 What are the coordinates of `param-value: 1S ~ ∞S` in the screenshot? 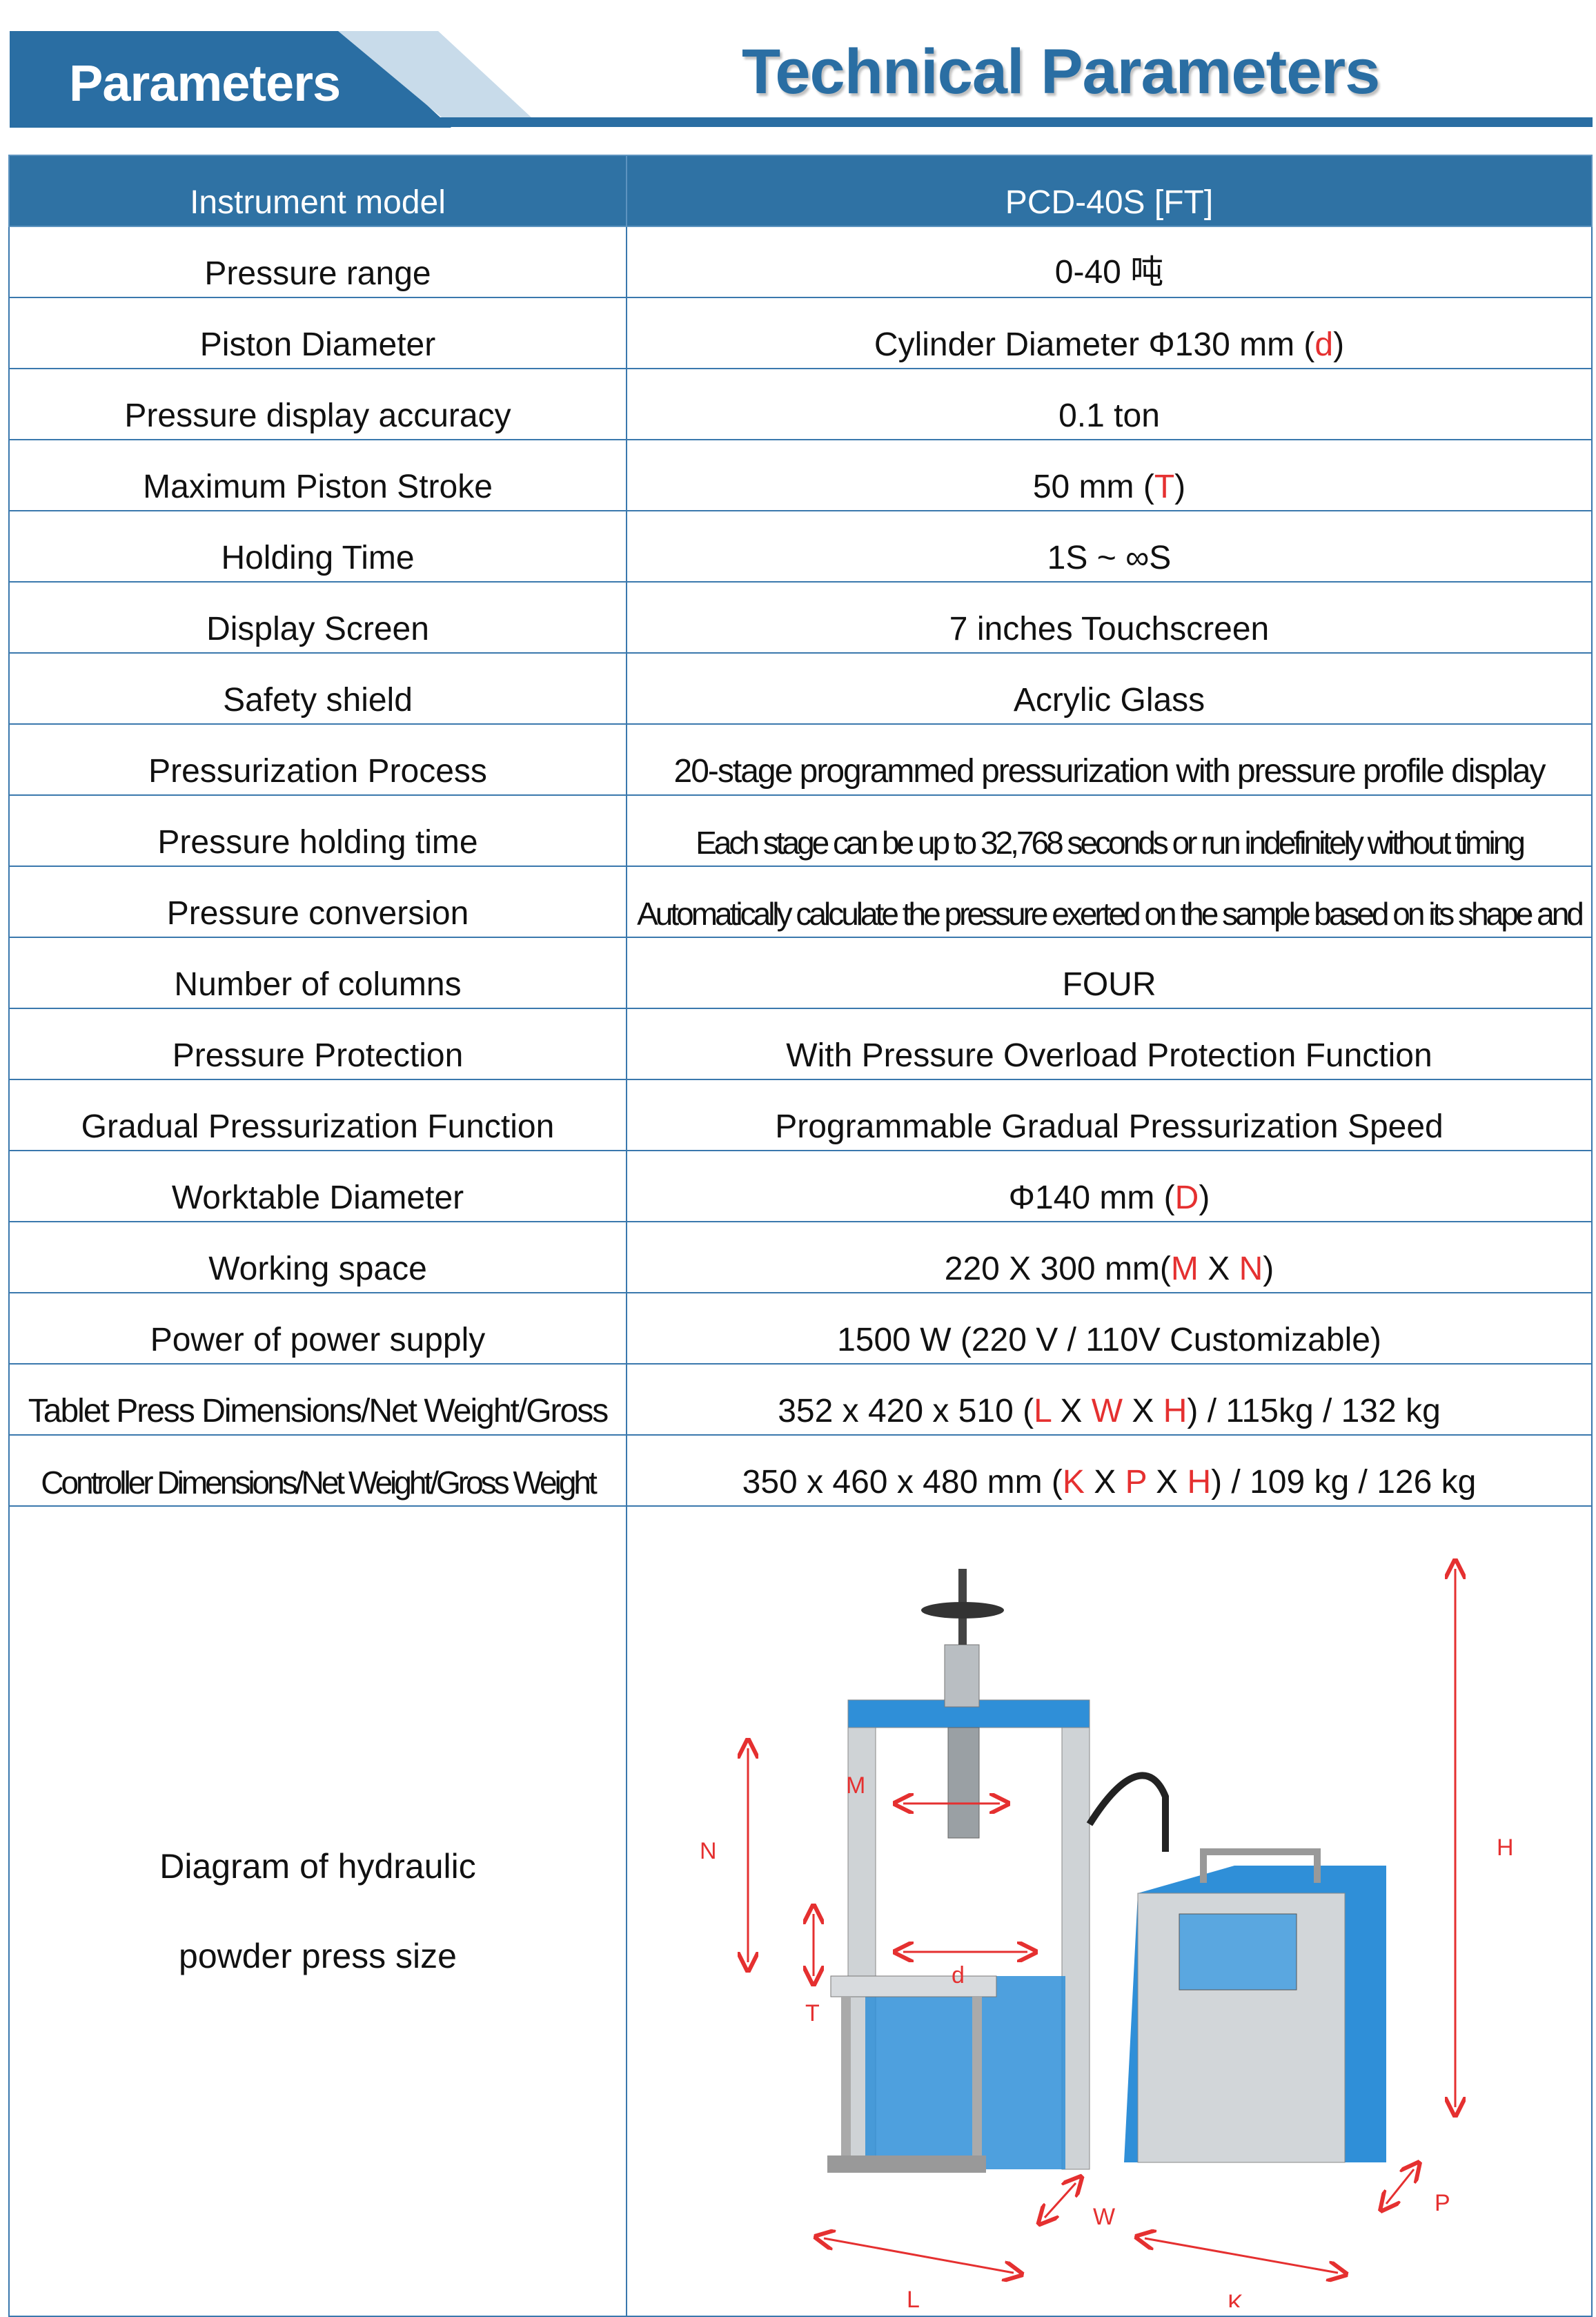 It's located at (1109, 546).